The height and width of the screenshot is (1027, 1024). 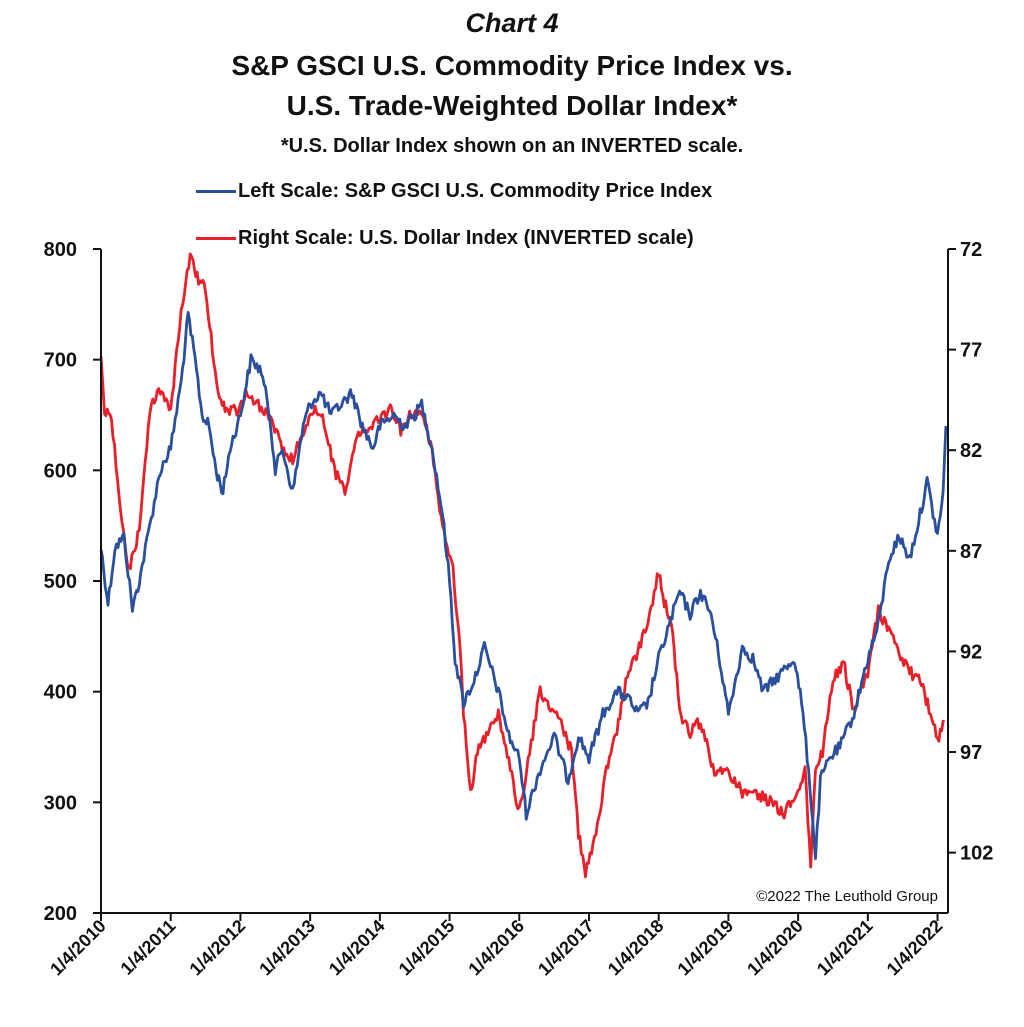 What do you see at coordinates (60, 582) in the screenshot?
I see `left-tick-label: 500` at bounding box center [60, 582].